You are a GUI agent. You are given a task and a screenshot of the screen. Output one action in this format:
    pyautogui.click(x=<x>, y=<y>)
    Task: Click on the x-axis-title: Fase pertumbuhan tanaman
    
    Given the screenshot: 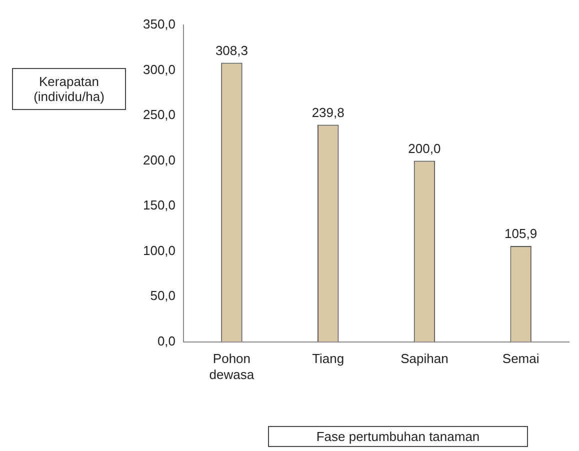 What is the action you would take?
    pyautogui.click(x=398, y=436)
    